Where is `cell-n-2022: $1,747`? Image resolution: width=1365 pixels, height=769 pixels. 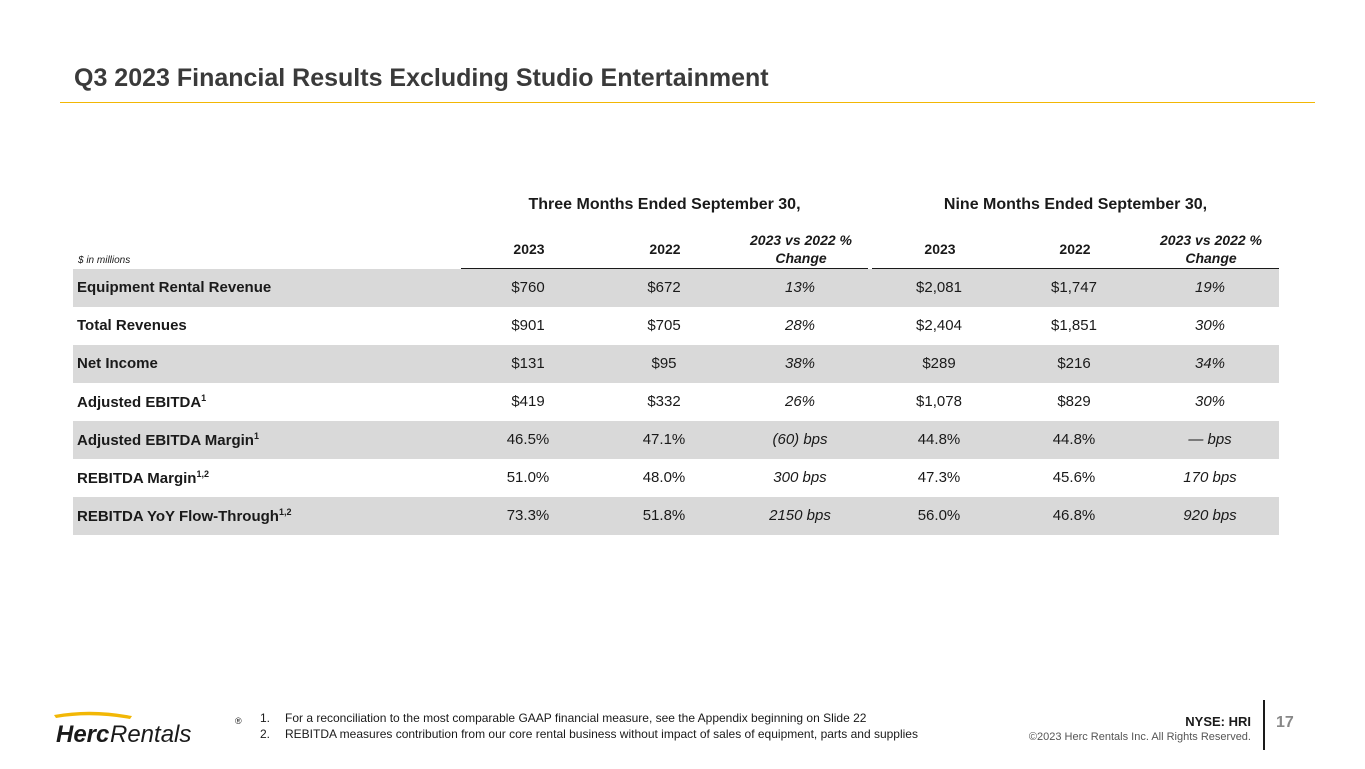 cell-n-2022: $1,747 is located at coordinates (1074, 287).